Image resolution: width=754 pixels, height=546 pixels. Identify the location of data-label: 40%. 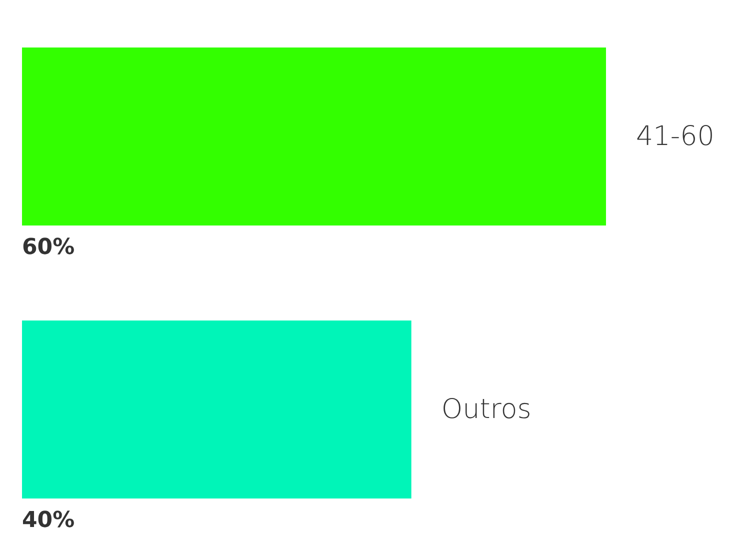
(48, 520).